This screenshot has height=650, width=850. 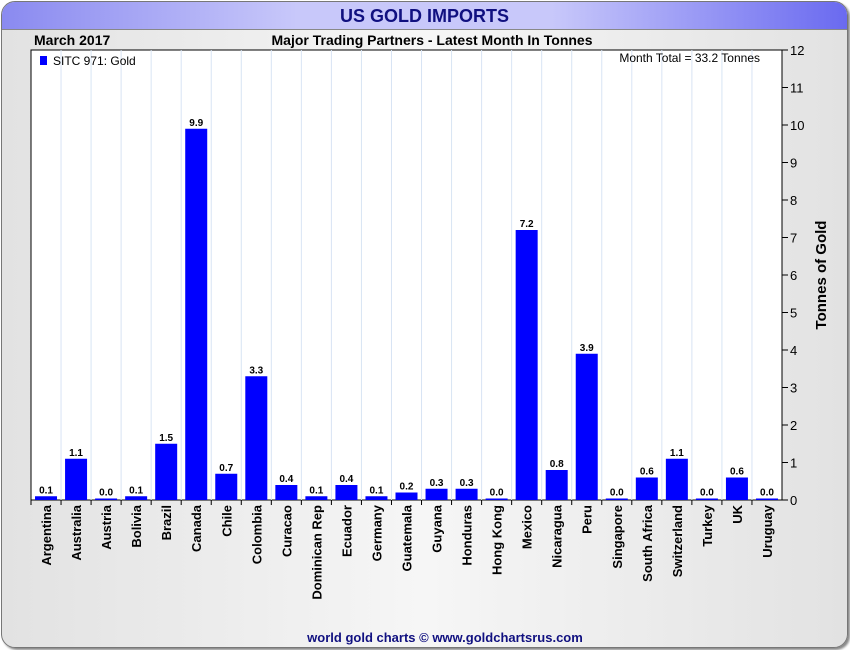 What do you see at coordinates (76, 532) in the screenshot?
I see `x-tick-label: Australia` at bounding box center [76, 532].